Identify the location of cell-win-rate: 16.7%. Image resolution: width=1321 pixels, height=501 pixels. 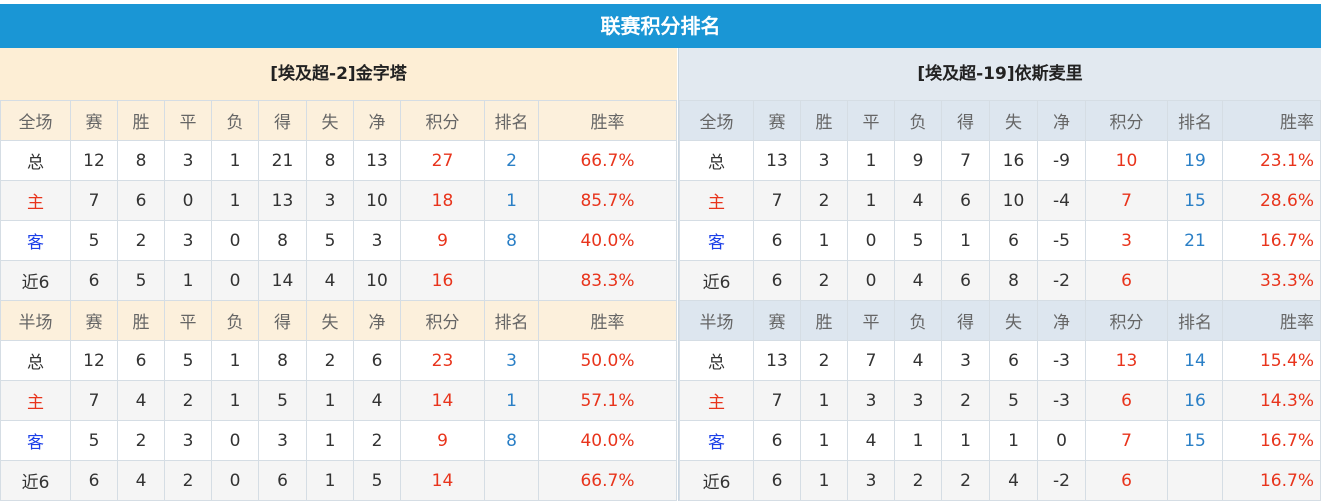
(1271, 240).